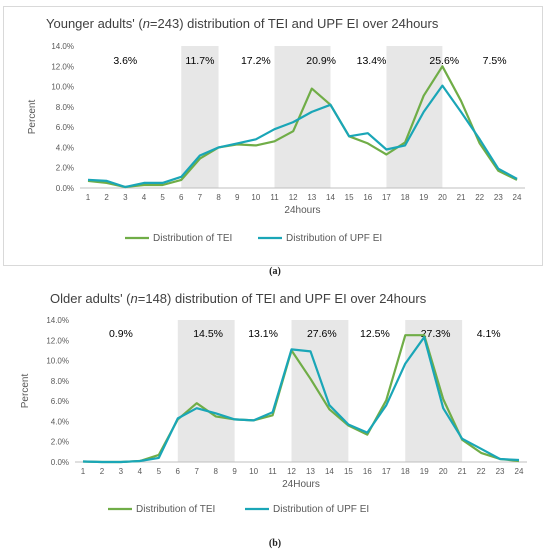  What do you see at coordinates (322, 334) in the screenshot?
I see `period-share-label: 27.6%` at bounding box center [322, 334].